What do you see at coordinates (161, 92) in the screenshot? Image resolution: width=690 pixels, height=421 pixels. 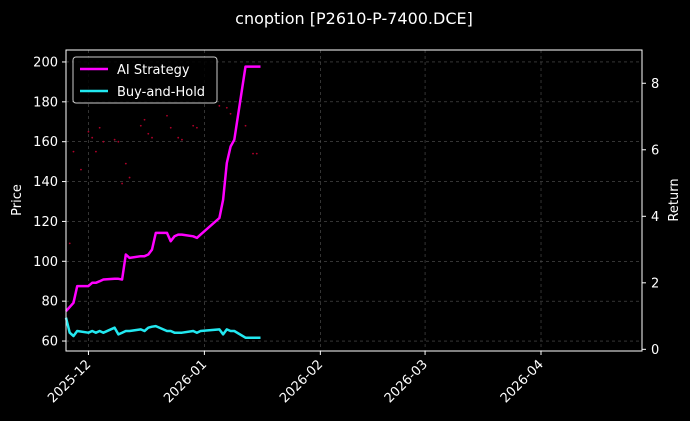 I see `legend-label-buy-and-hold: Buy-and-Hold` at bounding box center [161, 92].